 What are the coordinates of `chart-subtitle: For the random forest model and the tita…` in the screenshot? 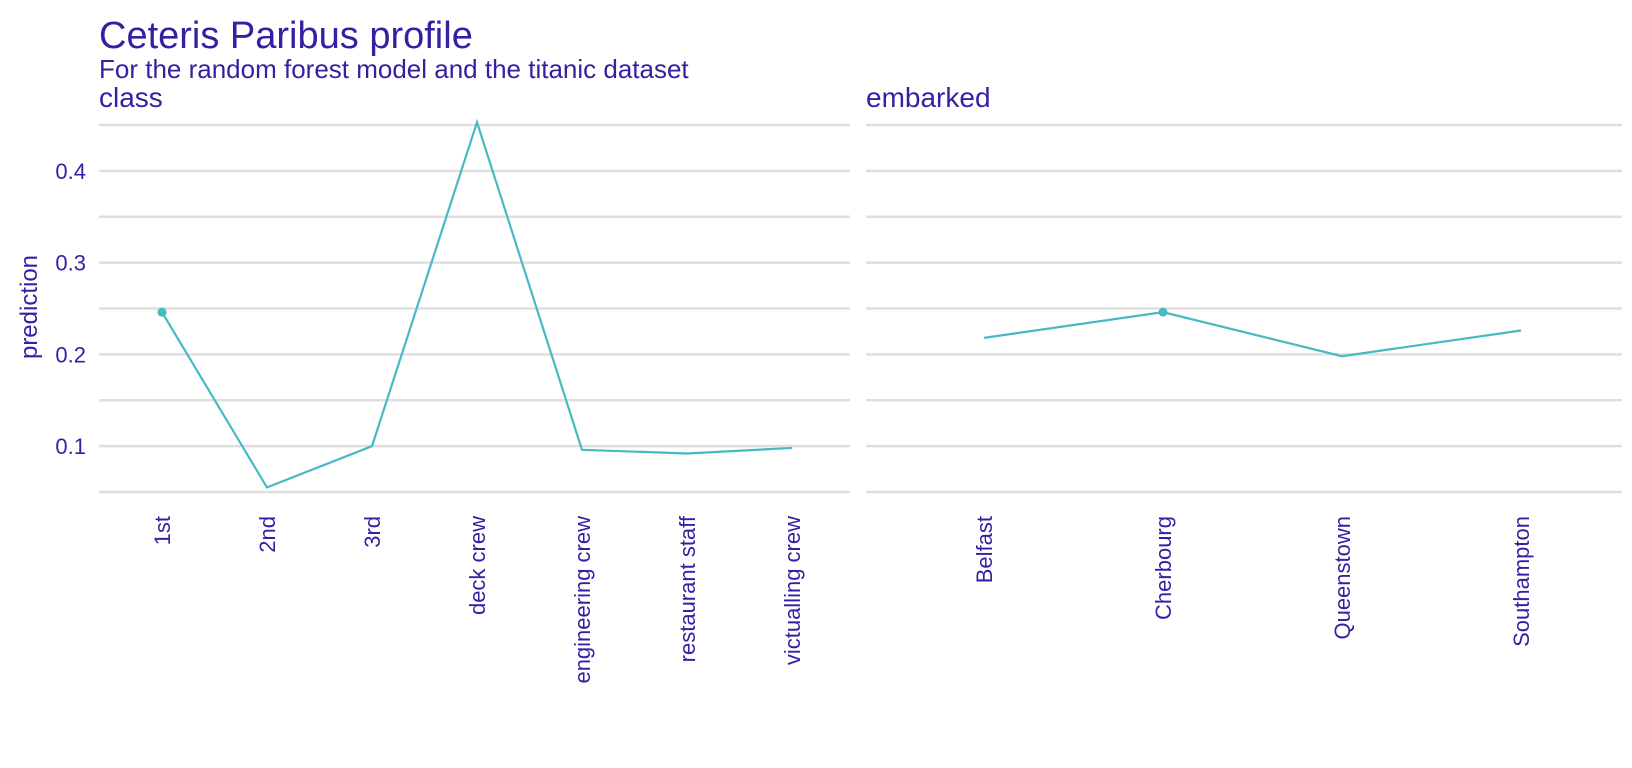 It's located at (394, 69).